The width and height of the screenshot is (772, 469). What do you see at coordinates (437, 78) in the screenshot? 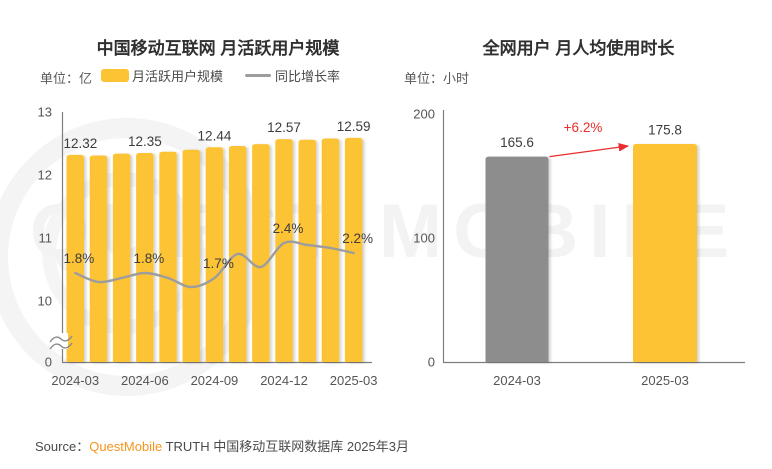
I see `right-chart-unit-label: 单位：小时` at bounding box center [437, 78].